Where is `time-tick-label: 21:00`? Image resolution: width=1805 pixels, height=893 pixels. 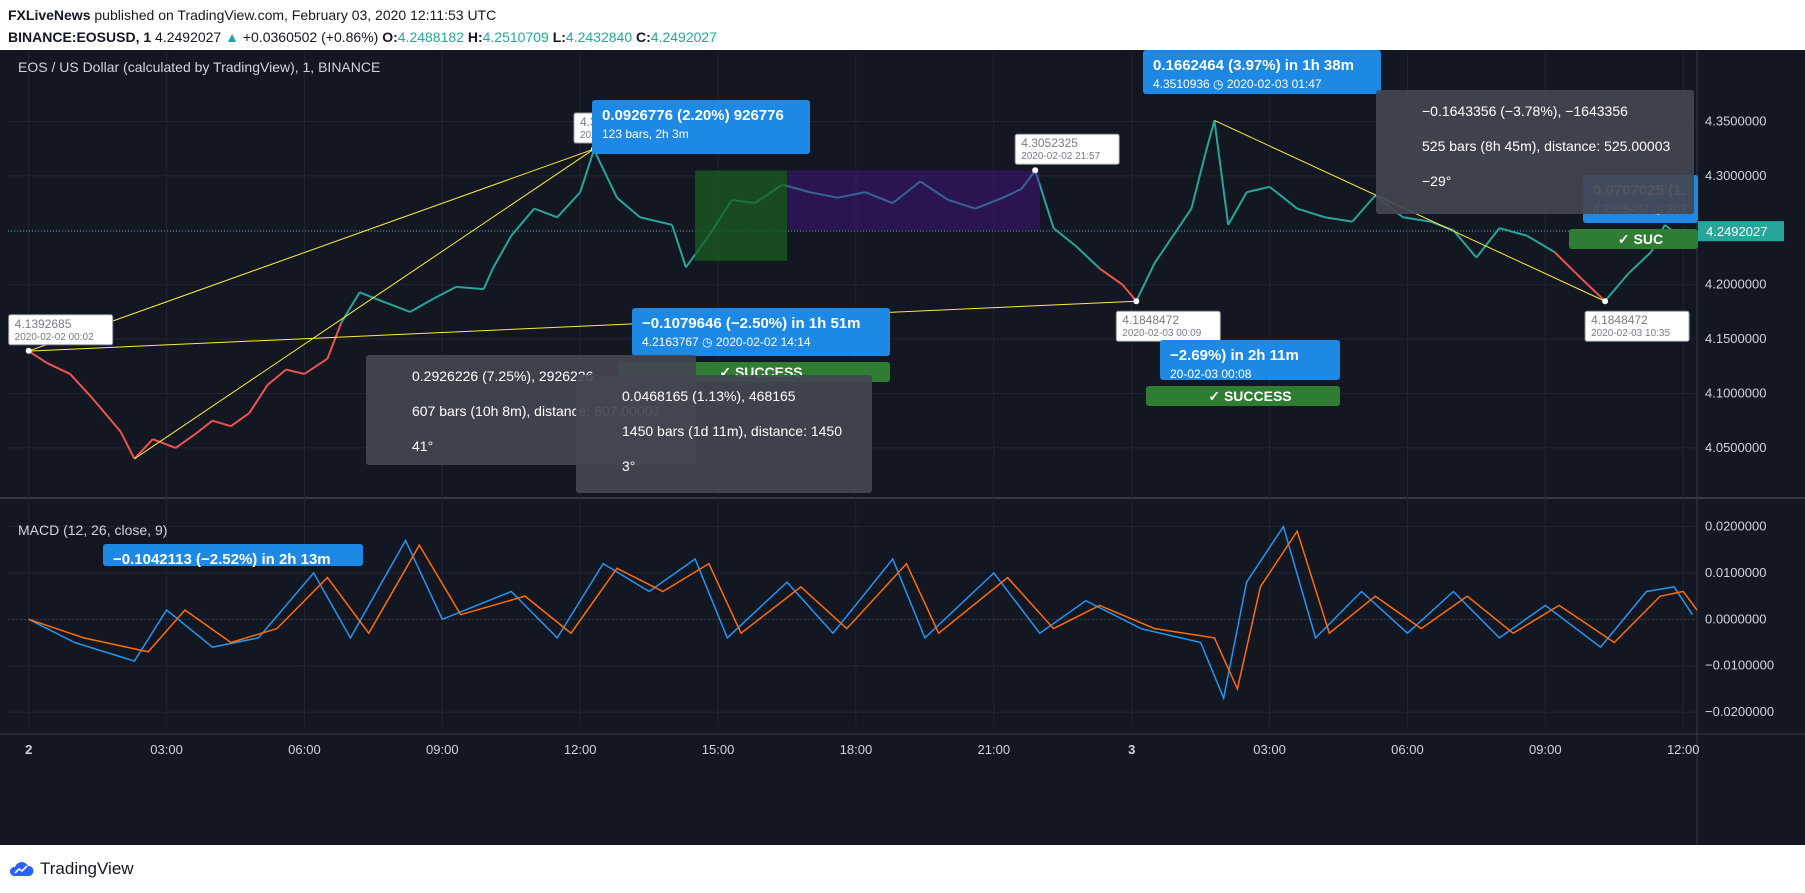
time-tick-label: 21:00 is located at coordinates (994, 749).